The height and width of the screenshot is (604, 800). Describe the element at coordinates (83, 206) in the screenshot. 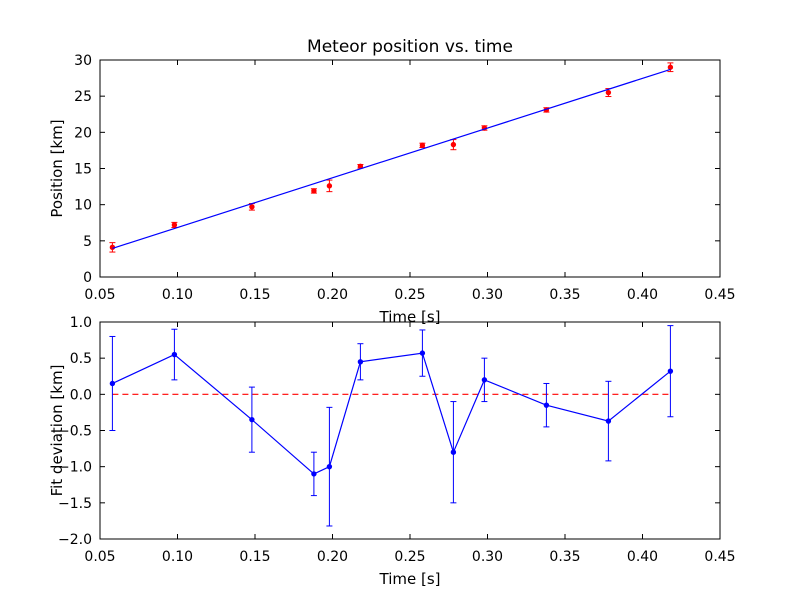

I see `y-tick-label: 10` at that location.